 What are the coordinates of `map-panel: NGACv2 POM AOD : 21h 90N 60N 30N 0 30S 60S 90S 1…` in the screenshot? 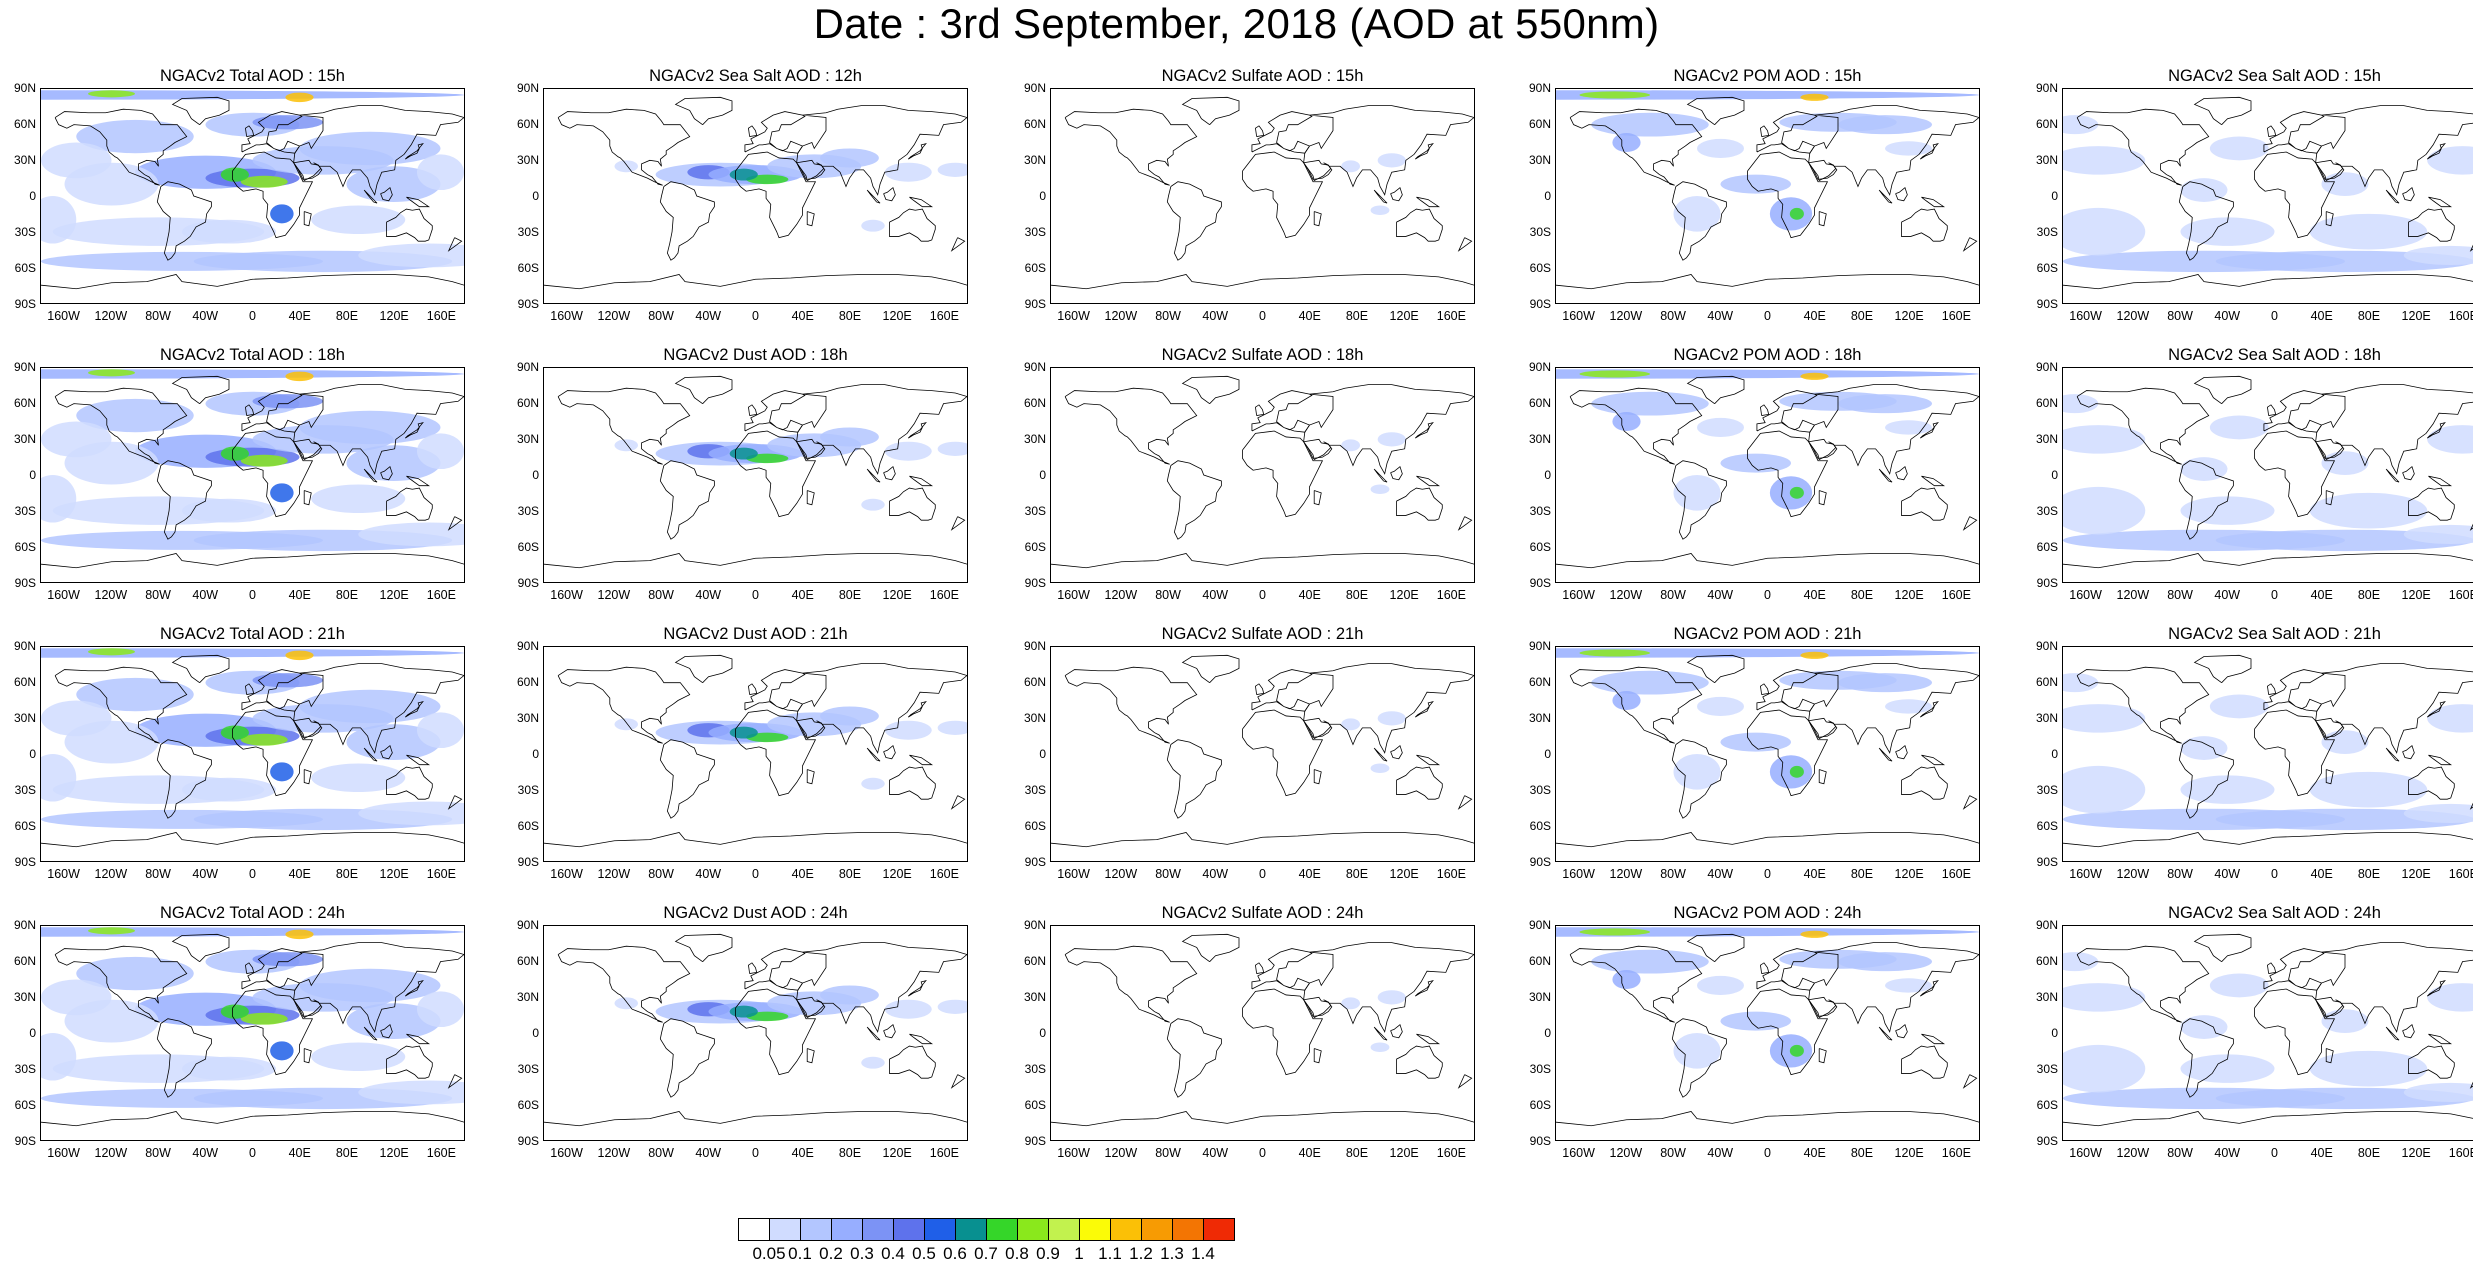 It's located at (1765, 759).